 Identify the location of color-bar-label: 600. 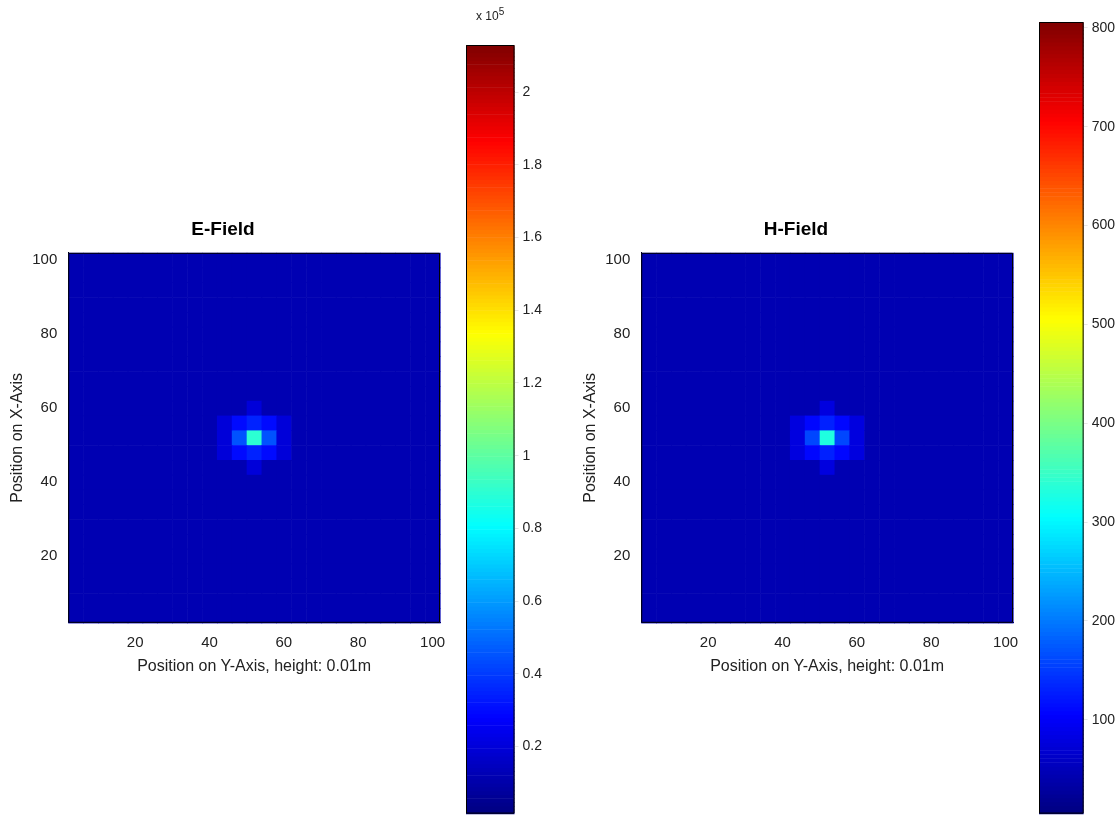
(1103, 224).